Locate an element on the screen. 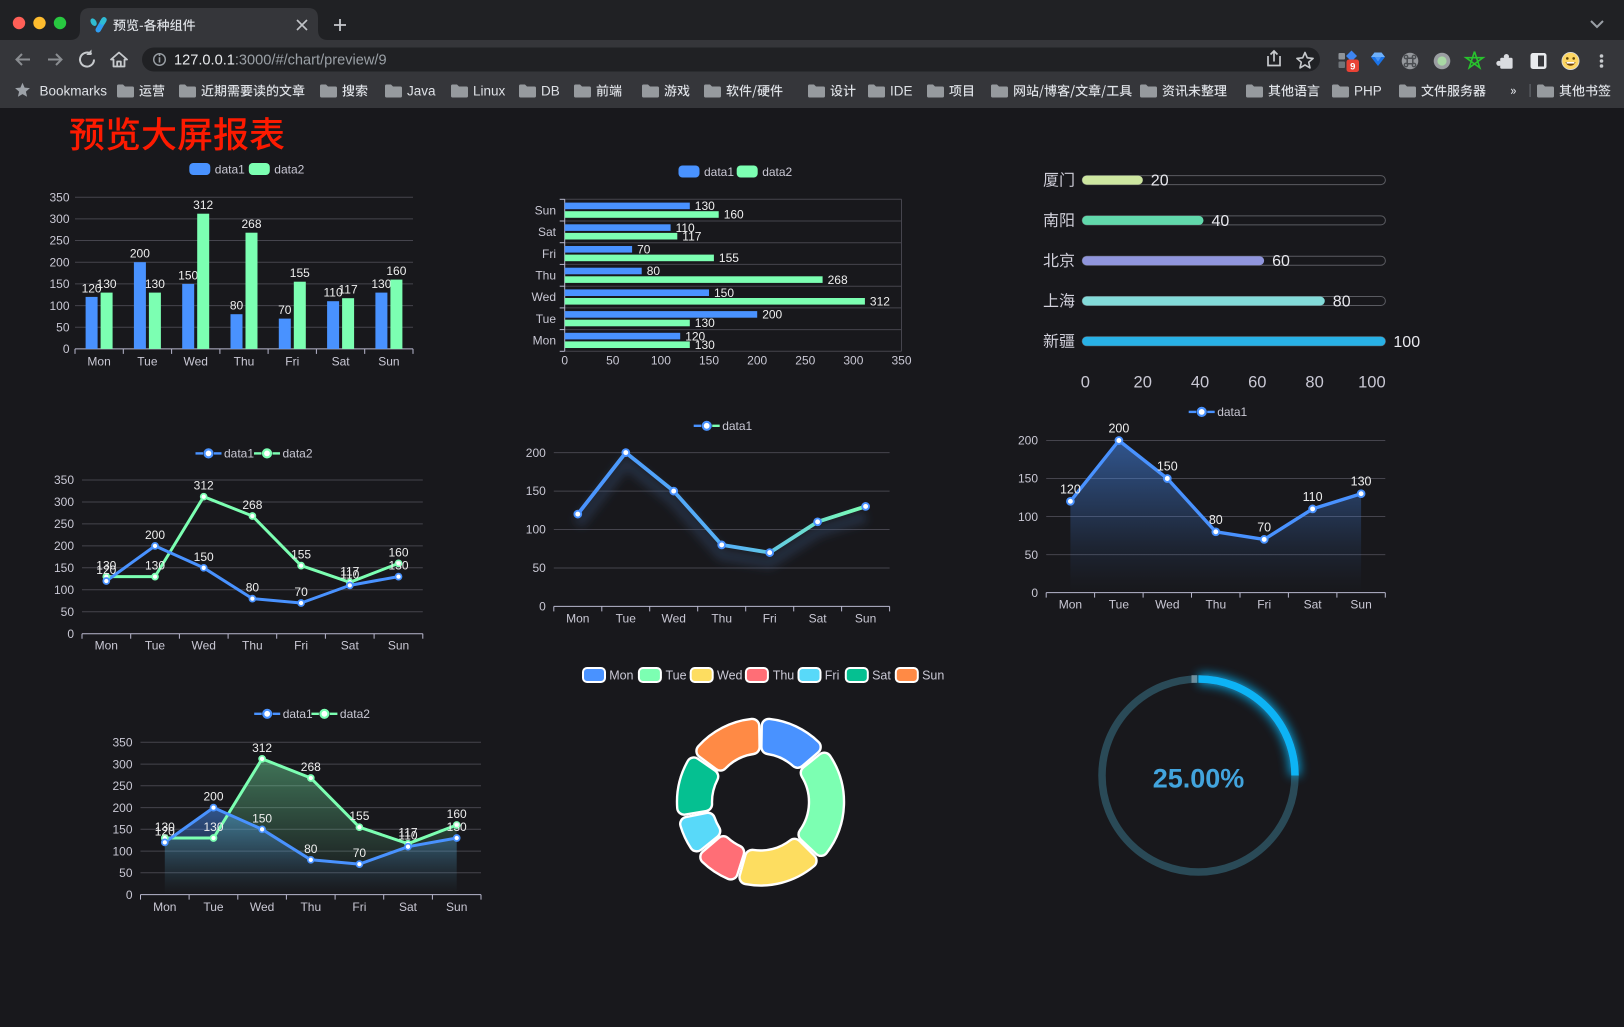  svg-text: 9 is located at coordinates (1352, 66).